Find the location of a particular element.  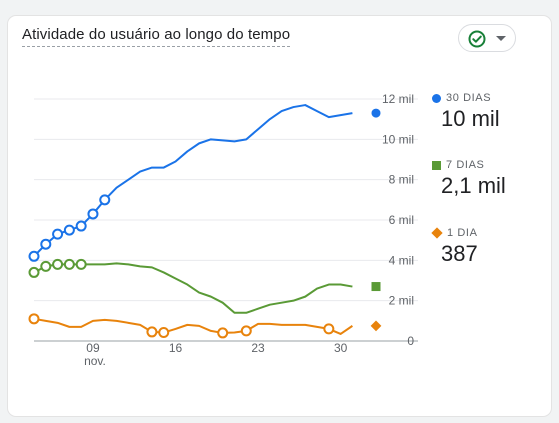

x-tick-label: 30 is located at coordinates (341, 348).